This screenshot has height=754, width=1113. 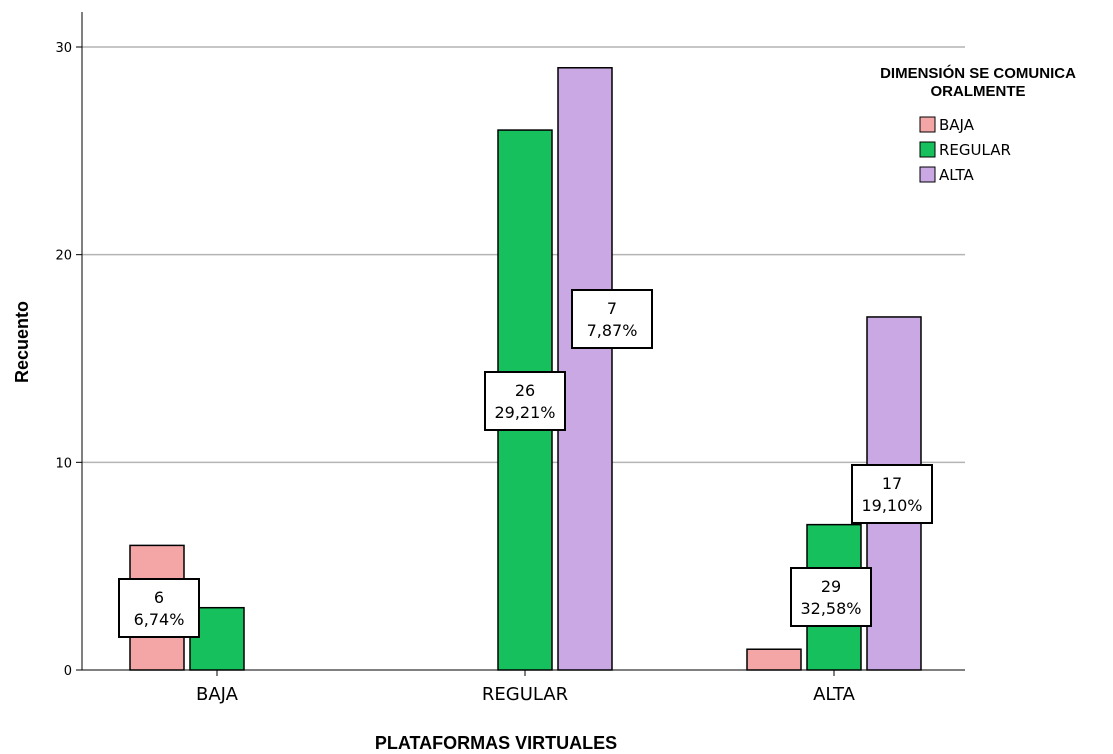 I want to click on x-category-label: BAJA, so click(x=217, y=694).